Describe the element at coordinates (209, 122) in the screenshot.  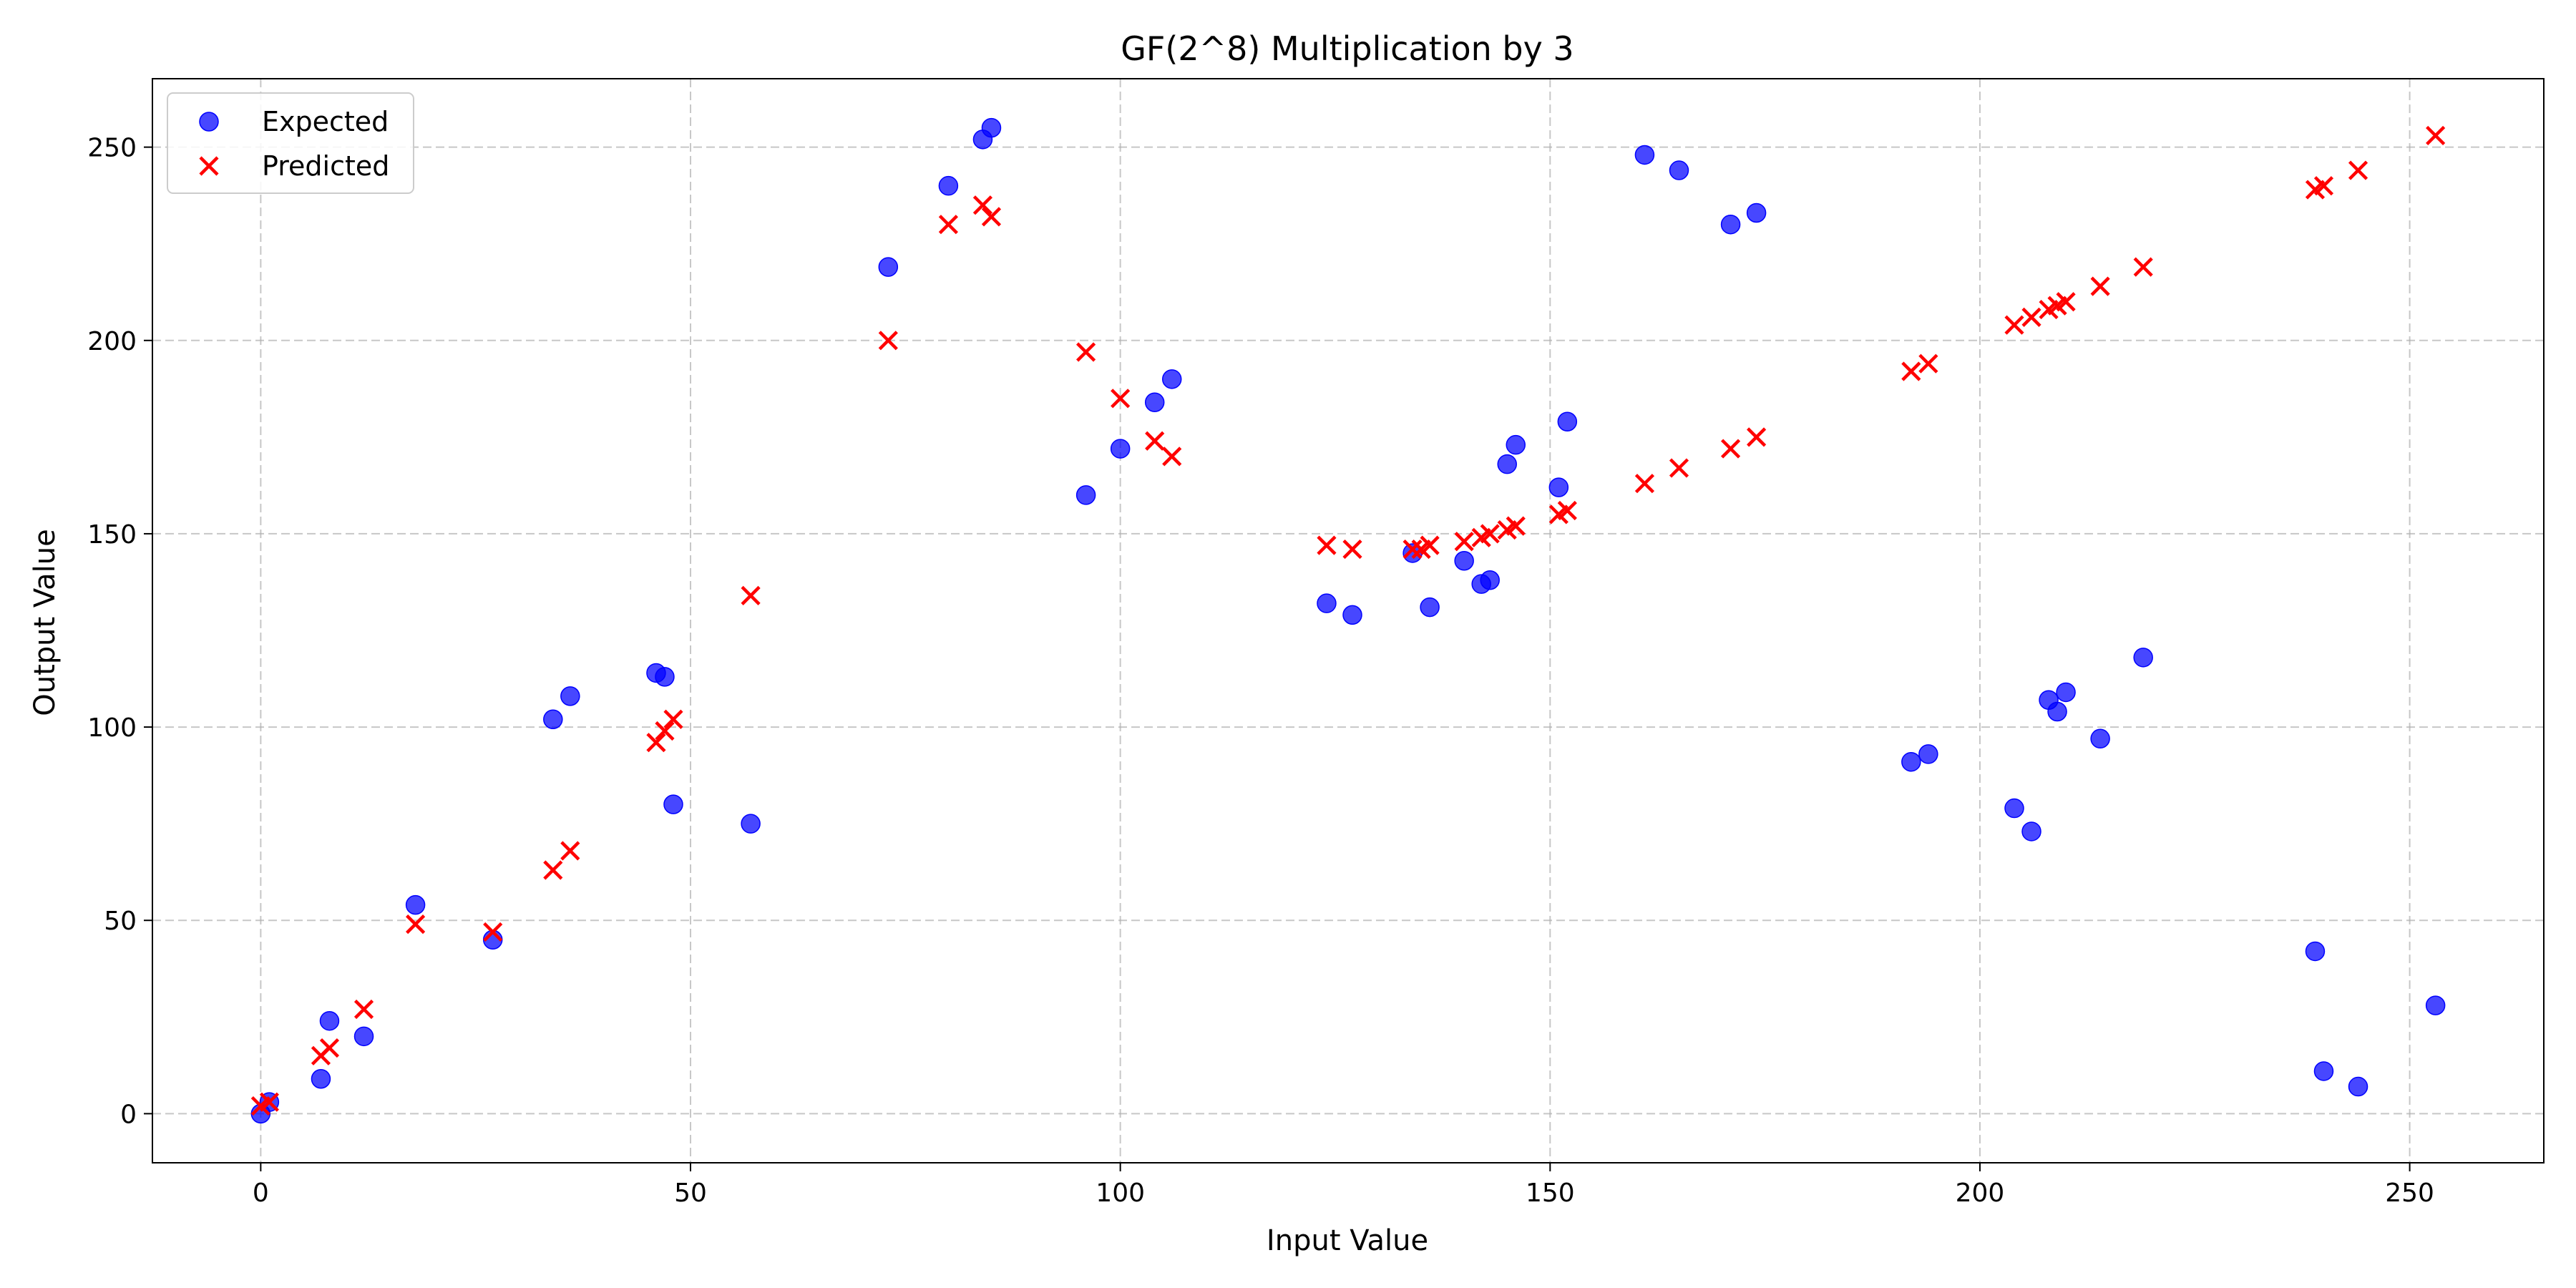
I see `legend-marker` at that location.